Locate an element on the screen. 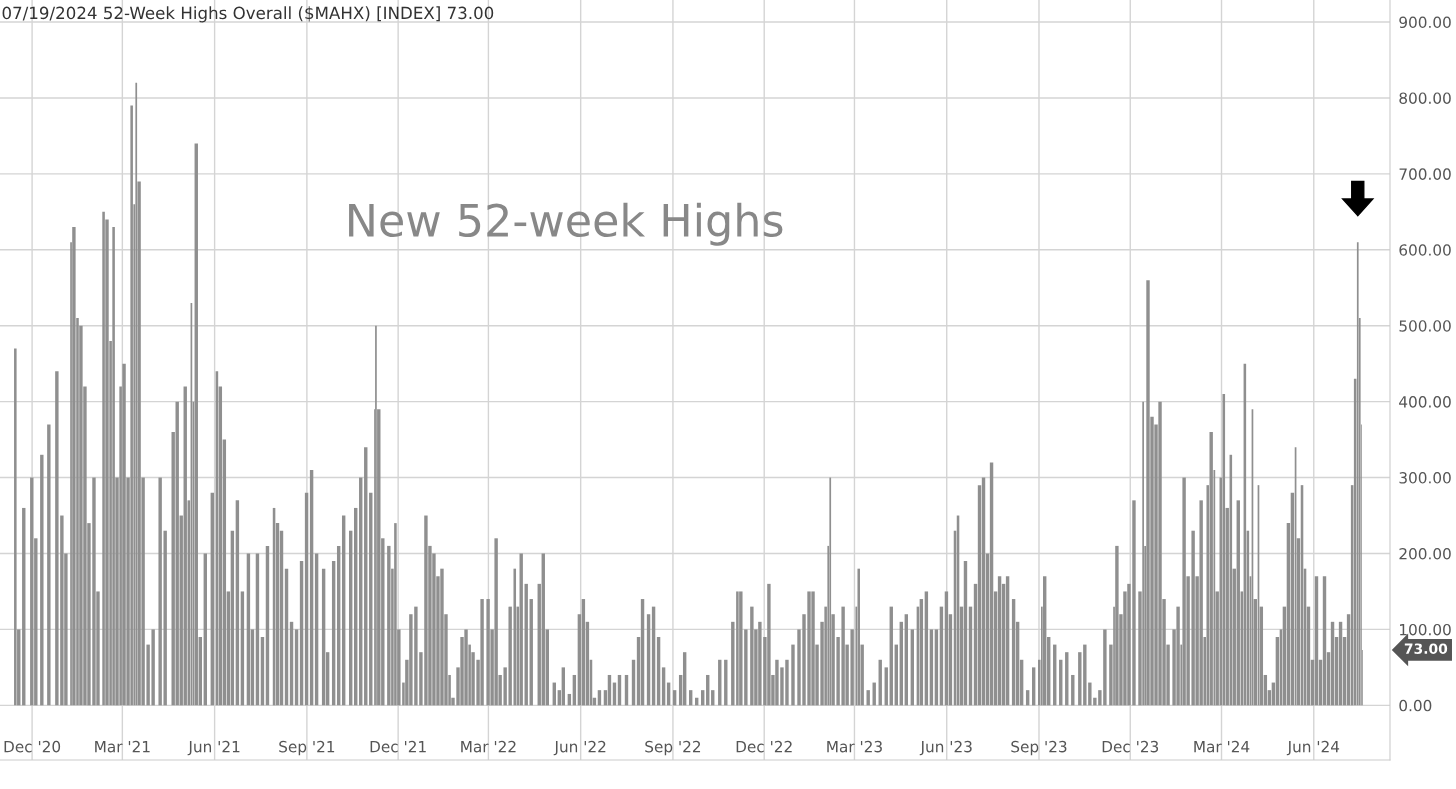 The height and width of the screenshot is (789, 1456). chart-title: 07/19/2024 52-Week Highs Overall ($MAHX) [INDEX] 73.00 is located at coordinates (248, 14).